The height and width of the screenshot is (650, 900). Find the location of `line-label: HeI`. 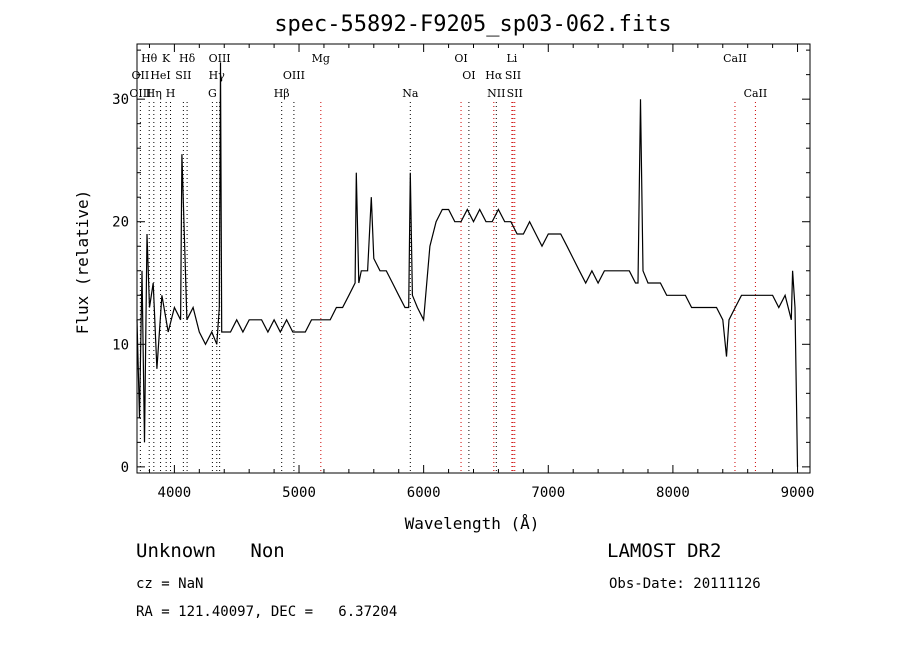

line-label: HeI is located at coordinates (160, 75).